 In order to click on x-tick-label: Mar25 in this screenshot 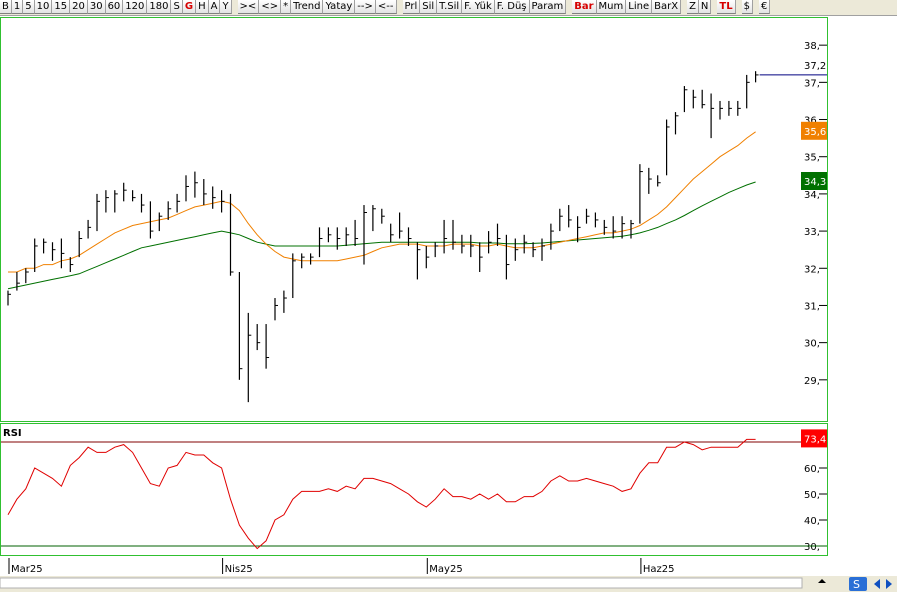, I will do `click(27, 569)`.